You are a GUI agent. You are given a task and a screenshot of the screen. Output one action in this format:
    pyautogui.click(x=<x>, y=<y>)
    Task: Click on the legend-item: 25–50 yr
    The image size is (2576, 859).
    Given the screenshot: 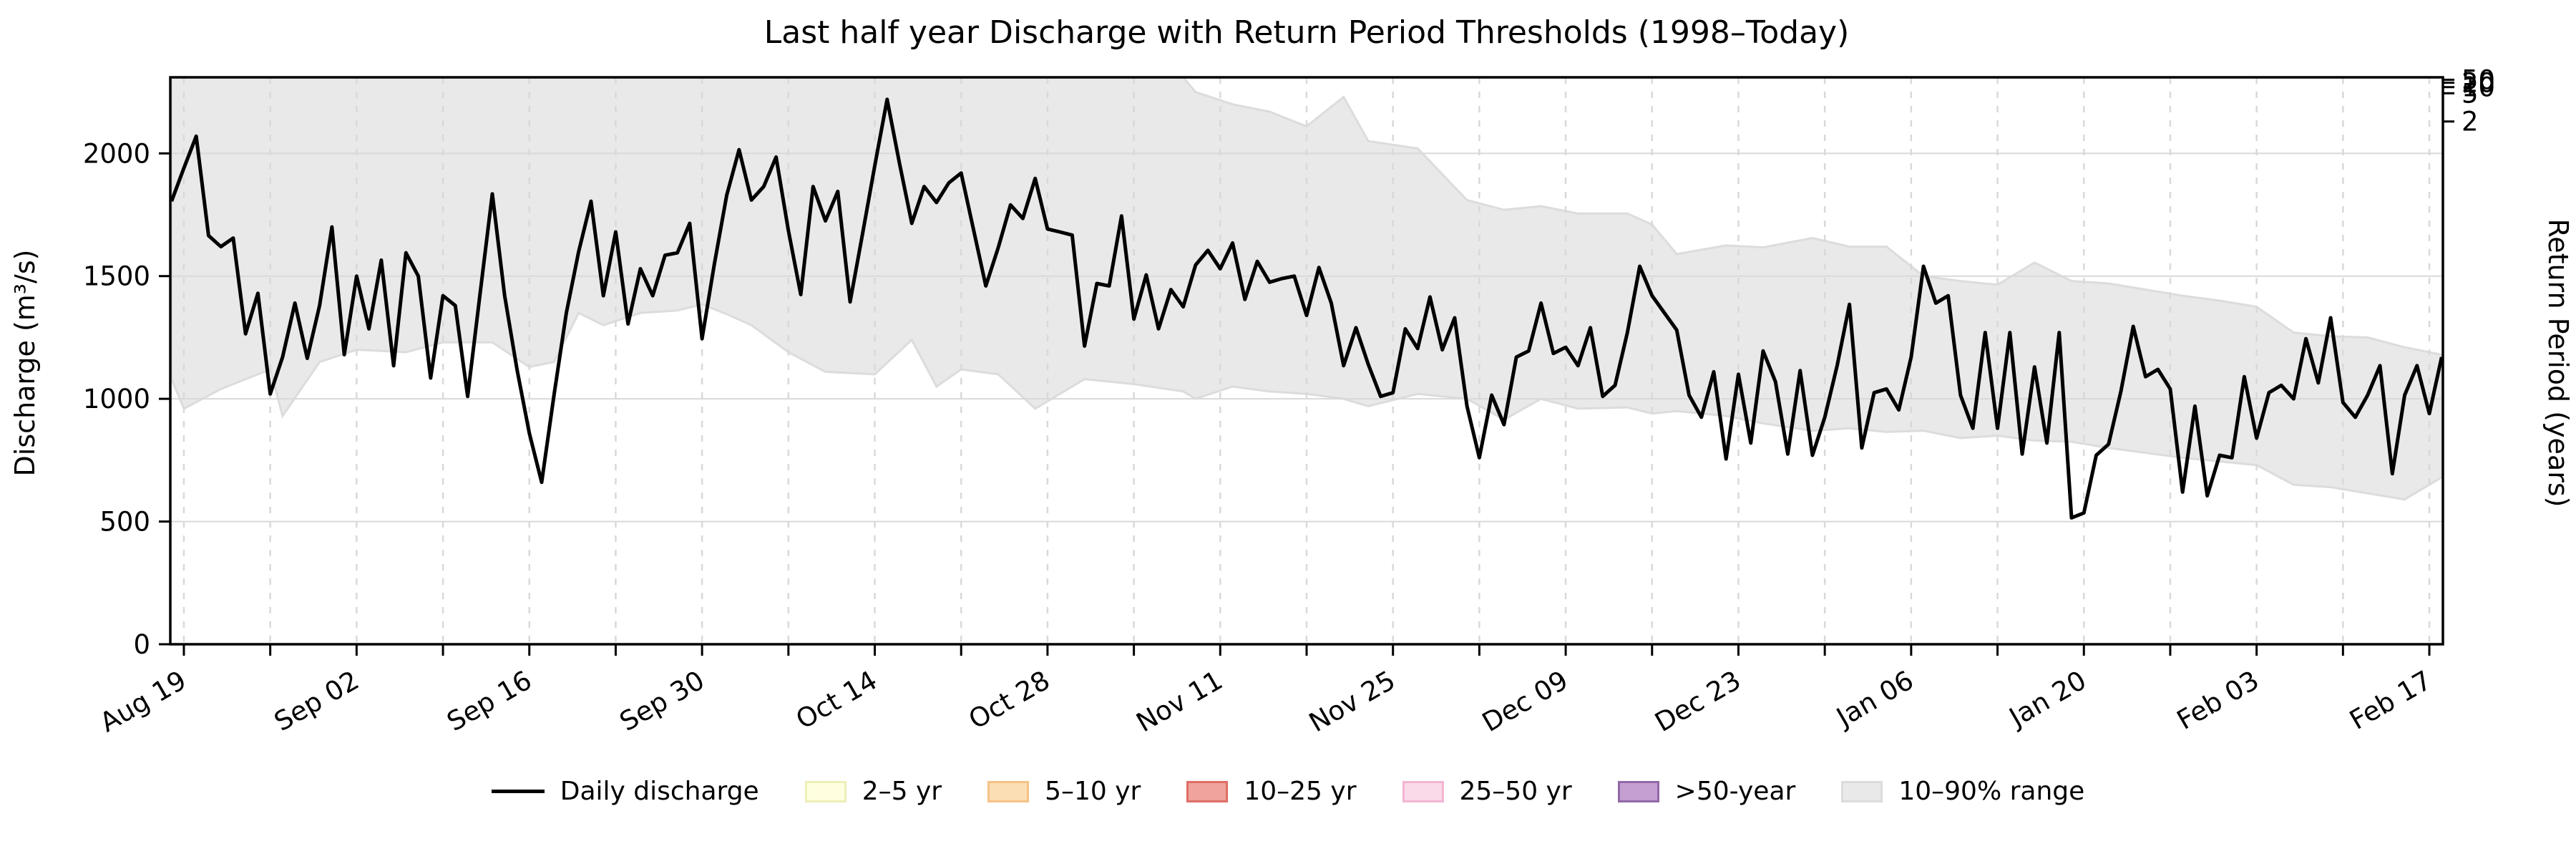 What is the action you would take?
    pyautogui.click(x=1487, y=791)
    